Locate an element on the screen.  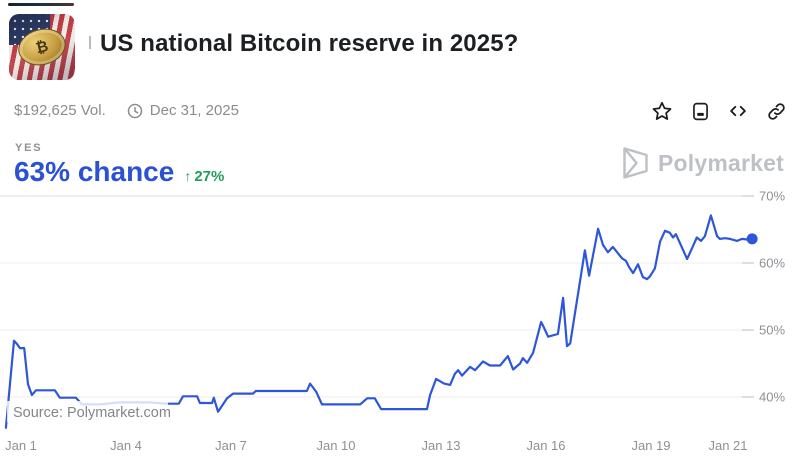
end-date-text: Dec 31, 2025 is located at coordinates (194, 110).